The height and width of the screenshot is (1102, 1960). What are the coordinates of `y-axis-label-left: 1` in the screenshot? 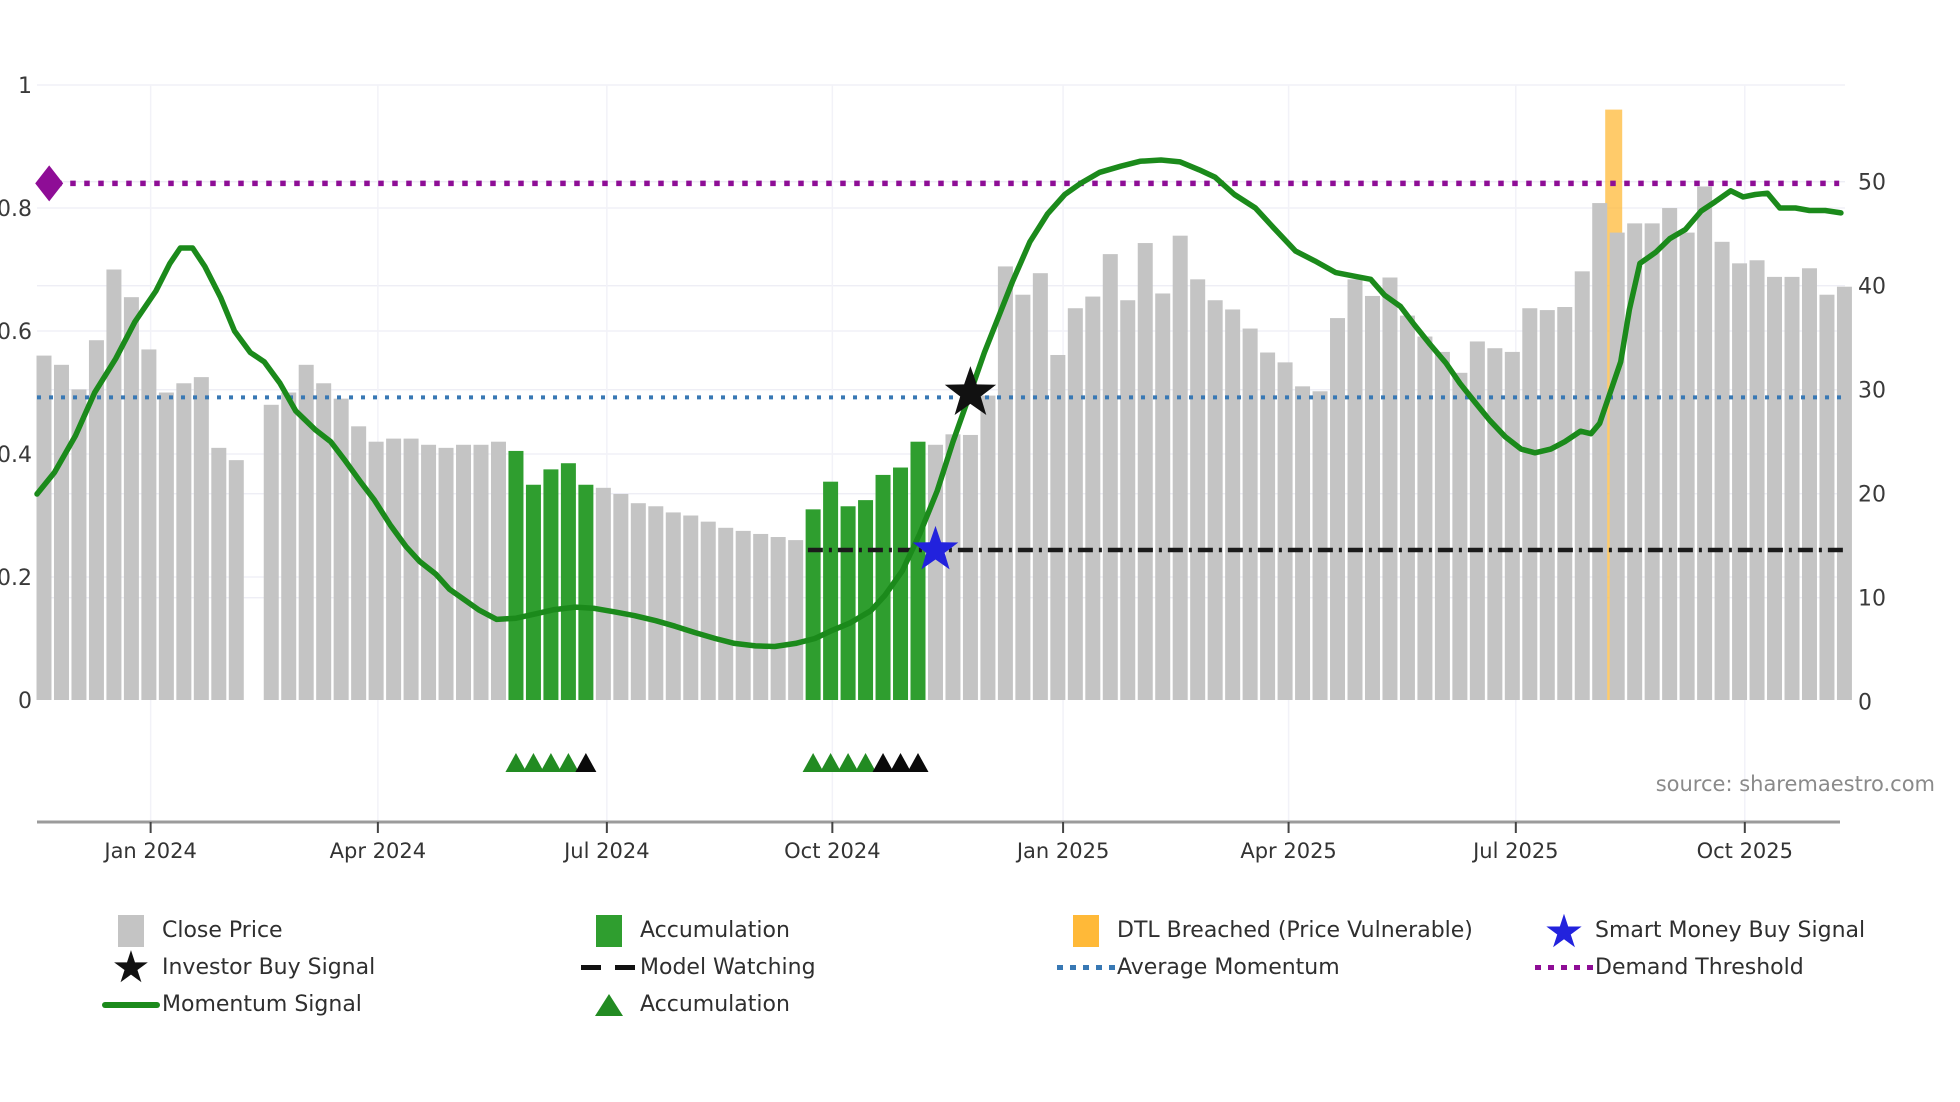 It's located at (25, 86).